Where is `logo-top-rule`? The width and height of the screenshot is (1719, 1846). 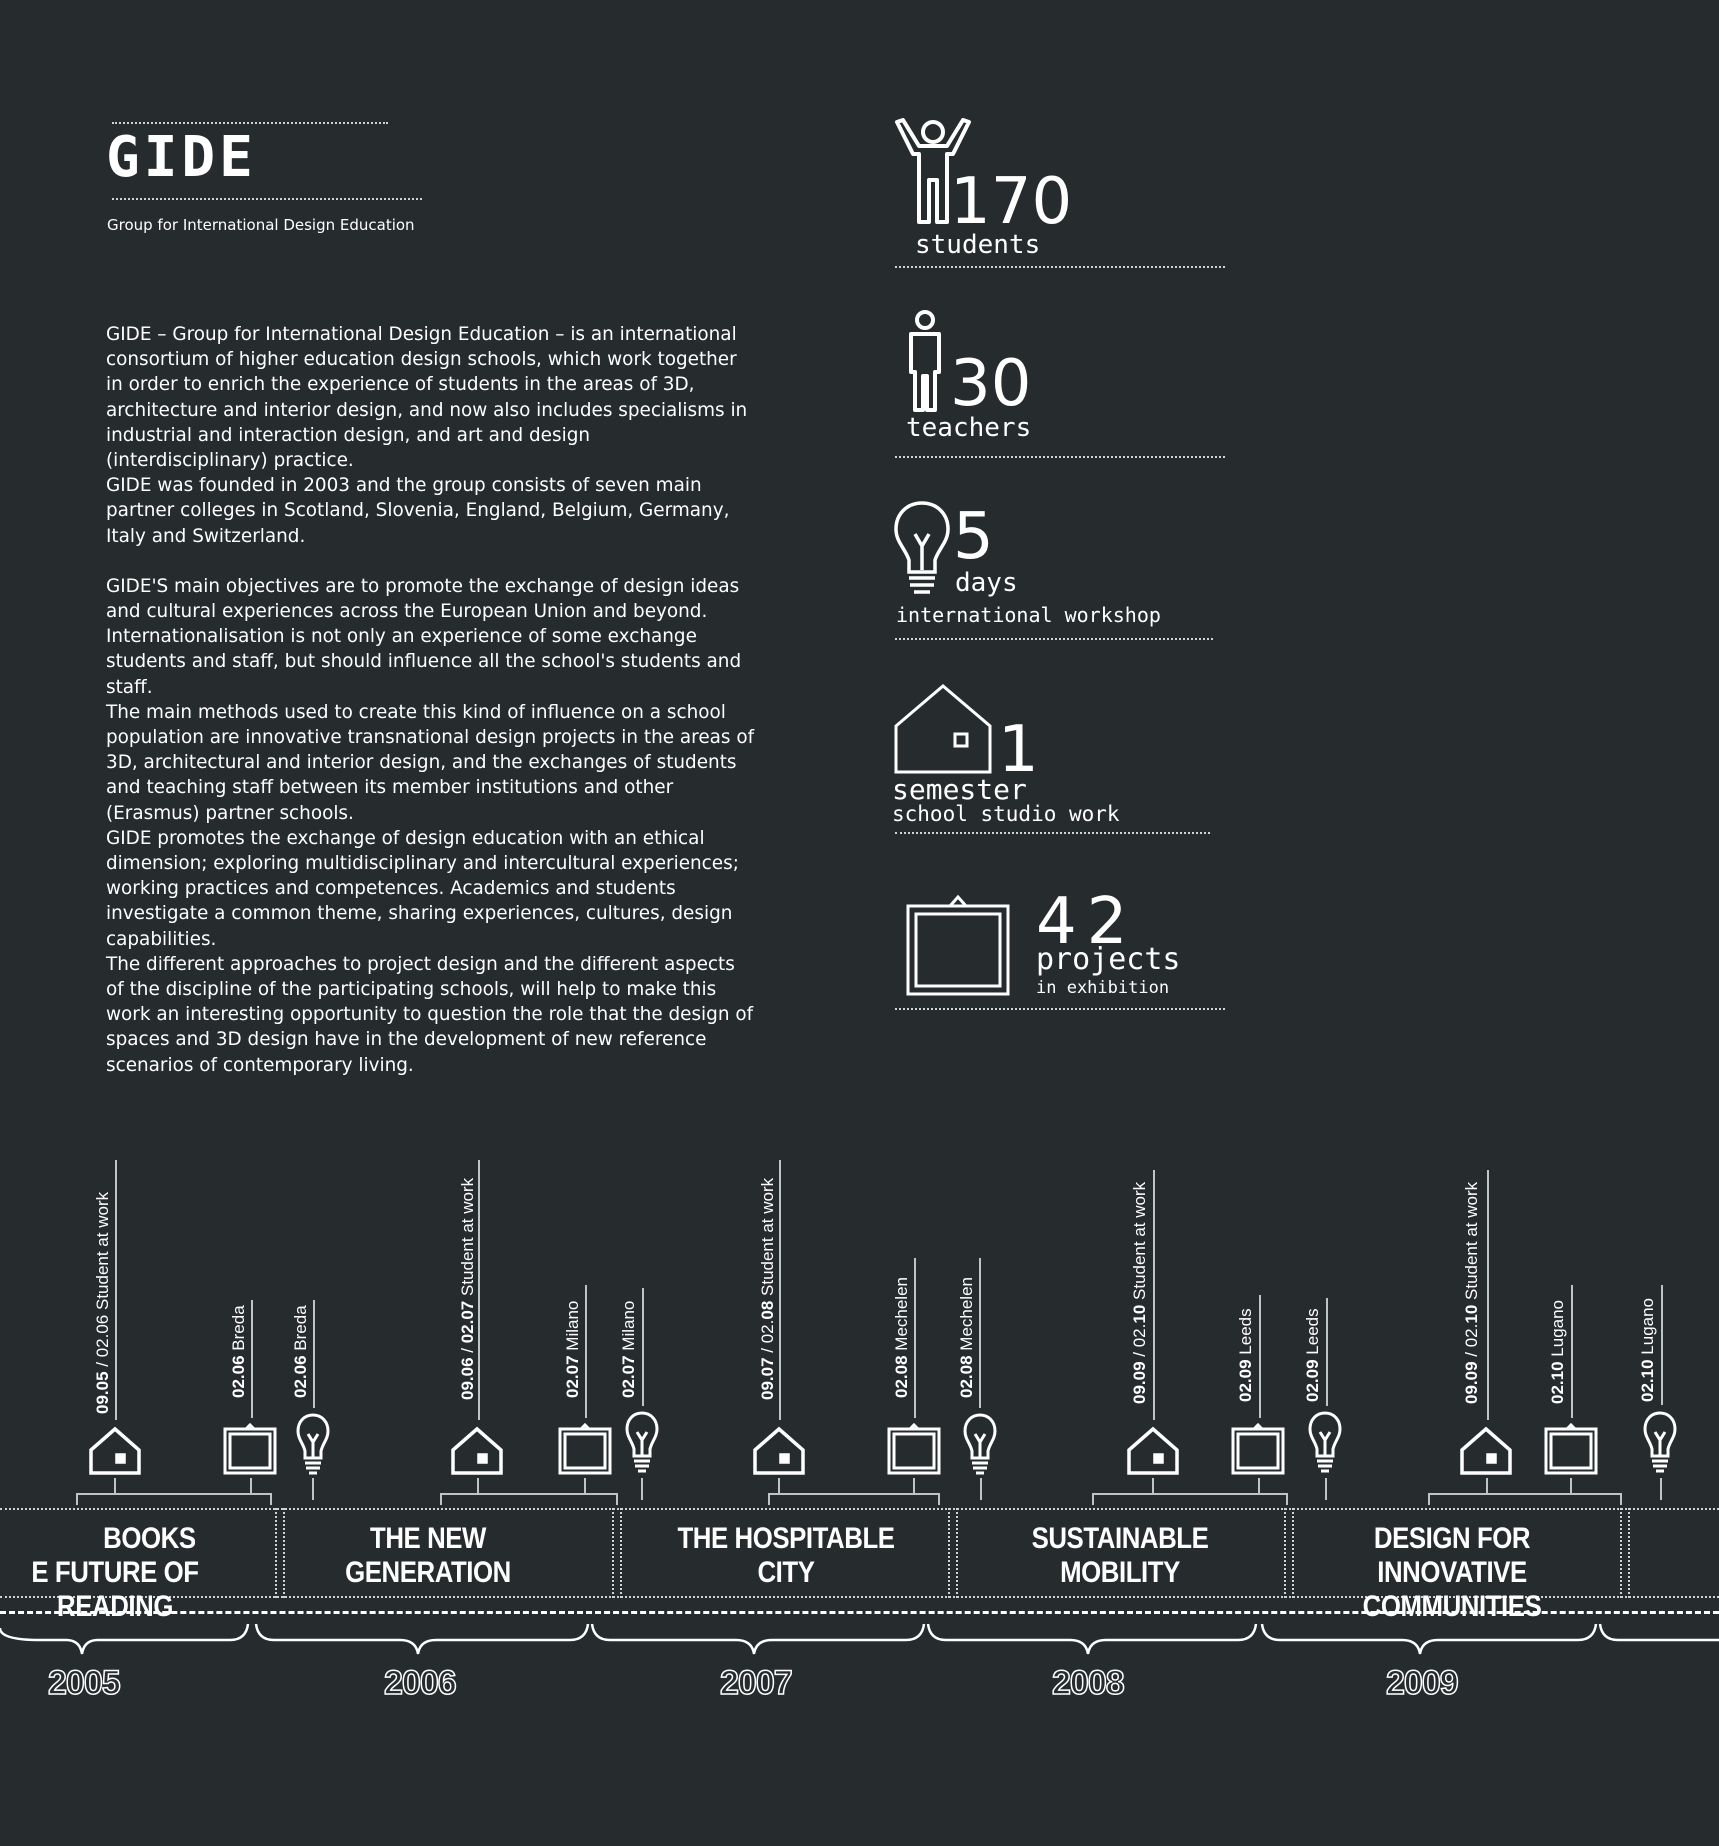
logo-top-rule is located at coordinates (250, 123).